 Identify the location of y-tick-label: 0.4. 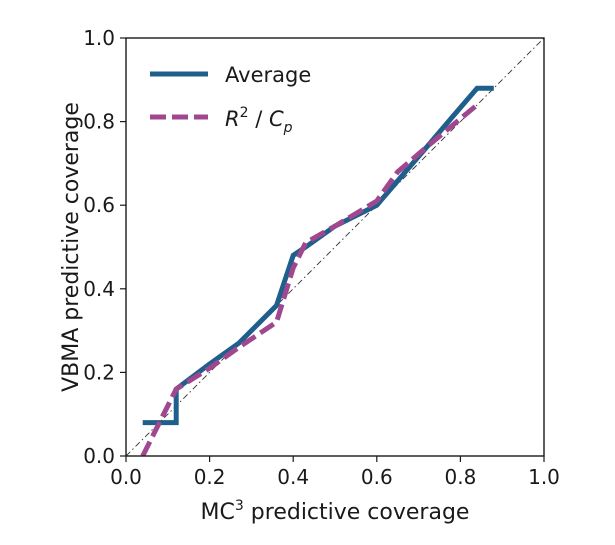
(99, 289).